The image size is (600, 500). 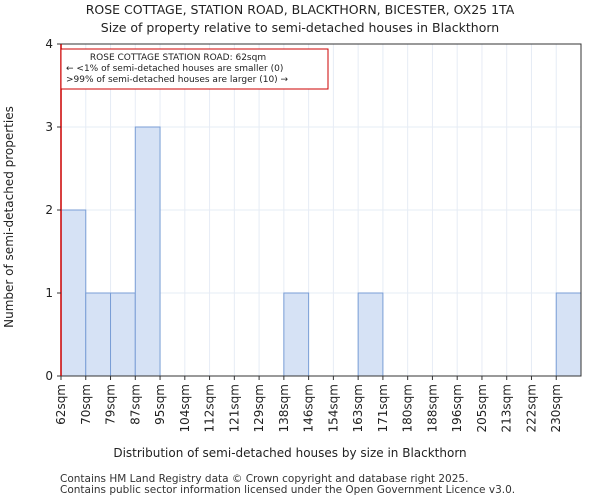 I want to click on bar-87sqm, so click(x=147, y=251).